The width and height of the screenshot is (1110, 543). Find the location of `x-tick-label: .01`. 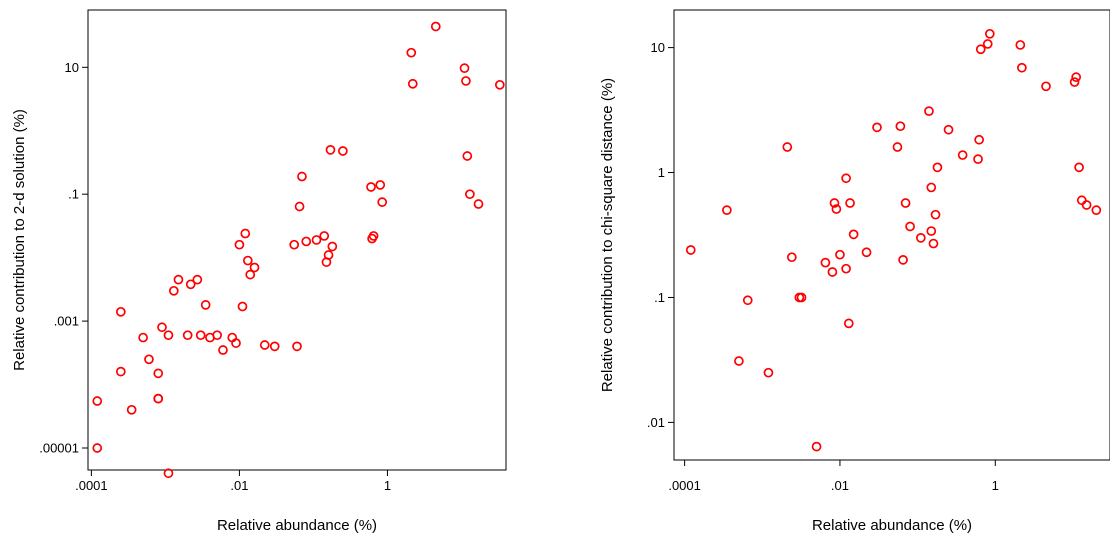

x-tick-label: .01 is located at coordinates (239, 485).